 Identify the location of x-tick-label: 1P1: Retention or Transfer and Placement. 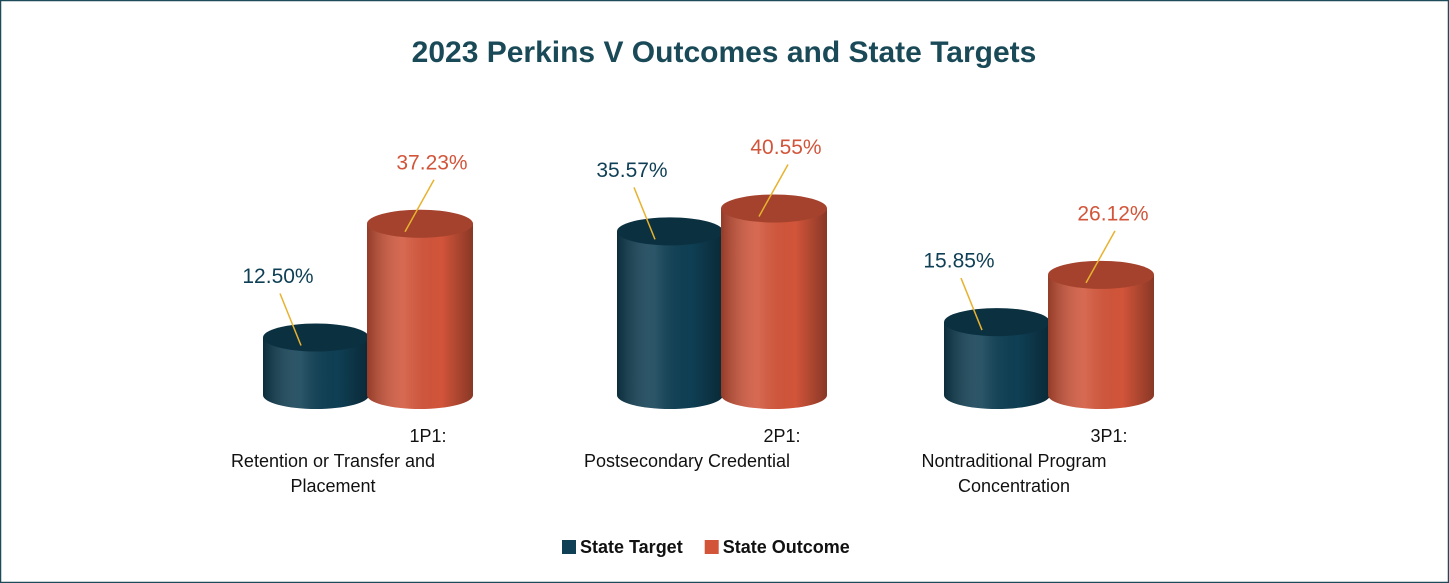
(339, 461).